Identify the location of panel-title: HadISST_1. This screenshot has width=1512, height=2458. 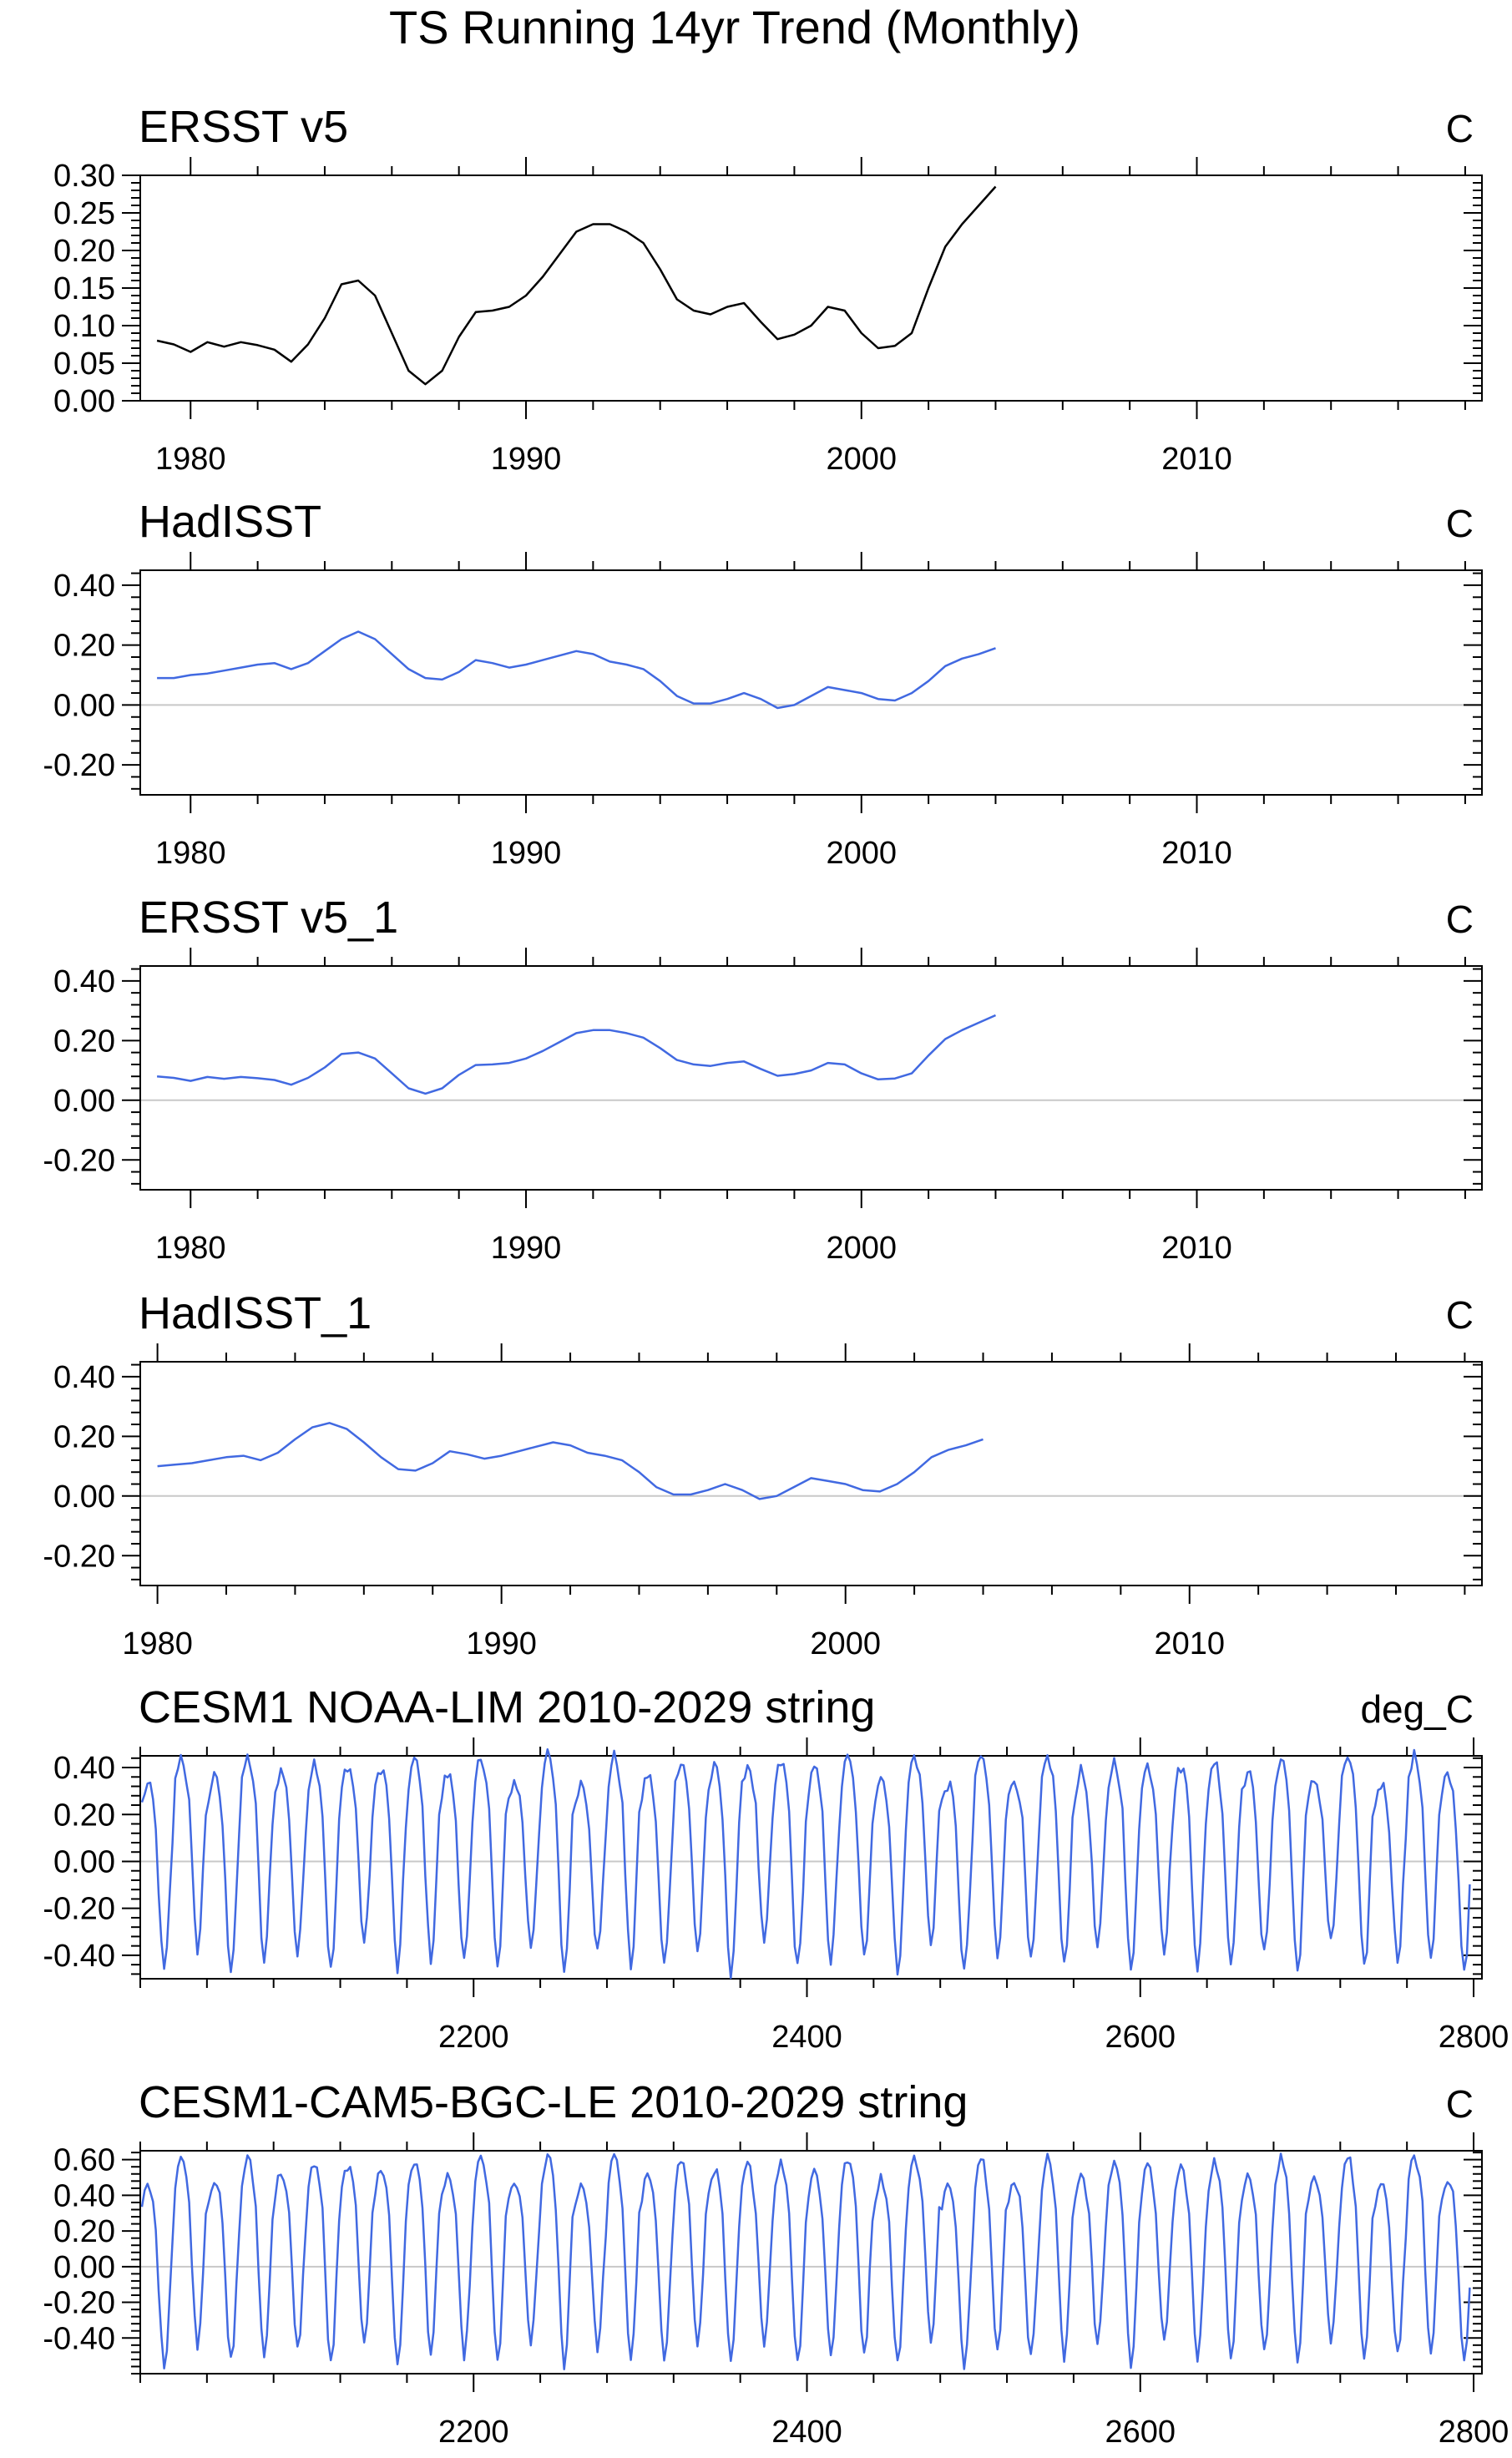
(256, 1313).